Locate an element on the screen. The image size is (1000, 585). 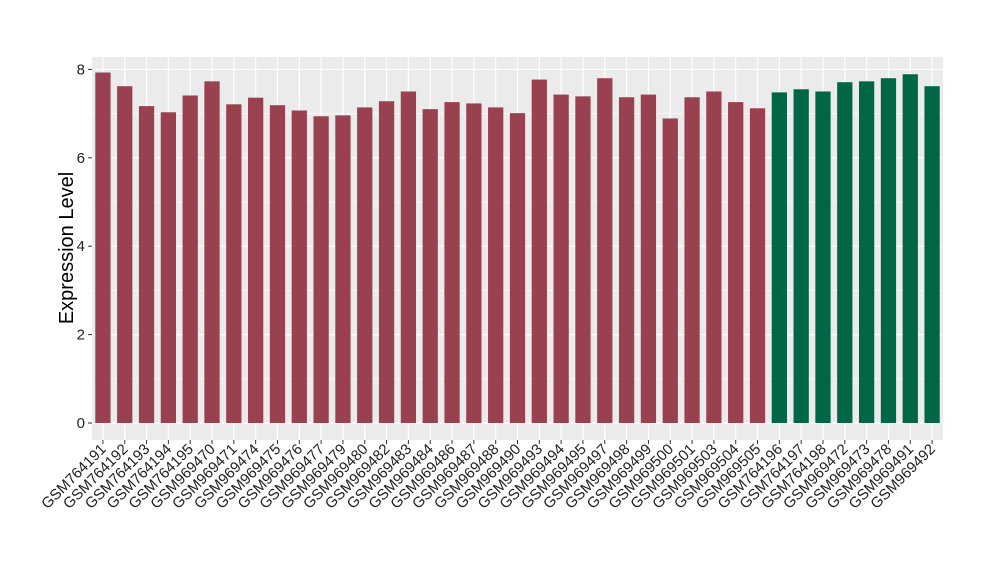
bar-GSM969493 is located at coordinates (539, 251).